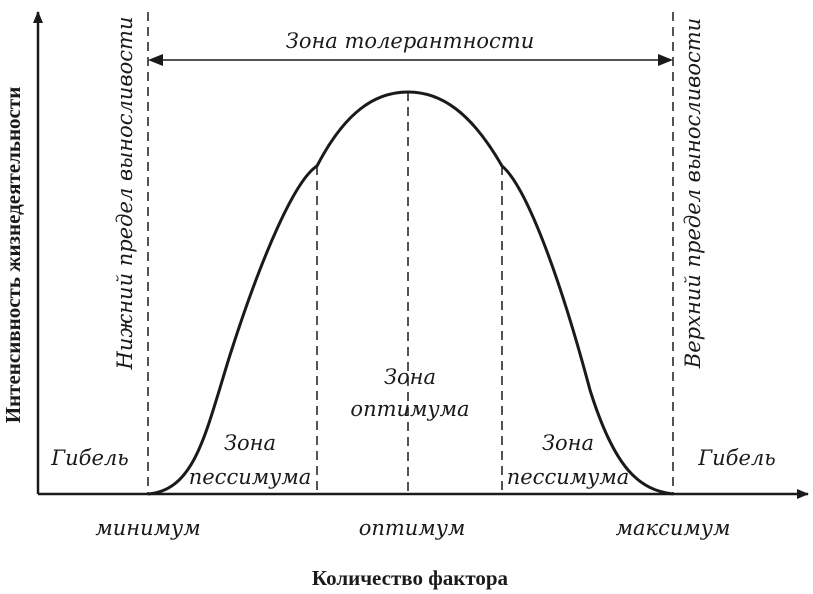 The image size is (813, 594). I want to click on optimum-zone-line1: Зона, so click(410, 377).